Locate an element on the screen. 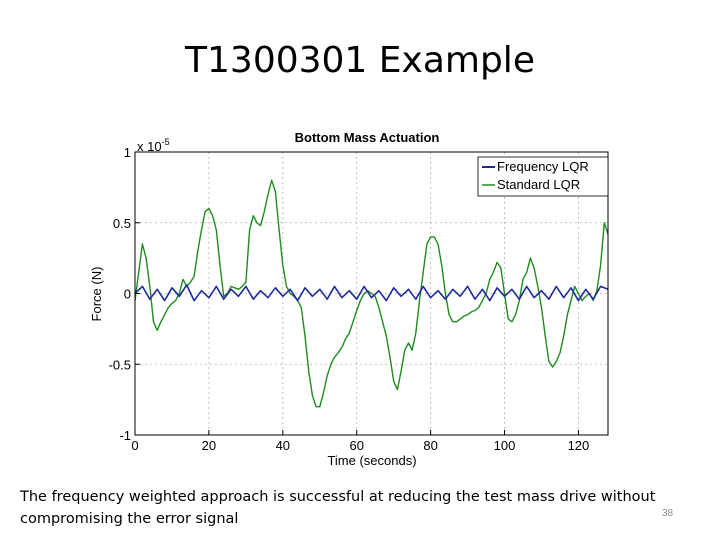  legend-label-frequency-lqr: Frequency LQR is located at coordinates (543, 166).